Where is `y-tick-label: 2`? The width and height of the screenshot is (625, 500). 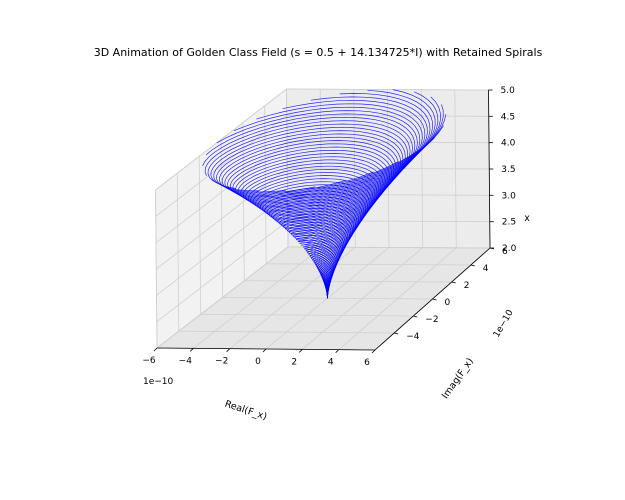 y-tick-label: 2 is located at coordinates (467, 286).